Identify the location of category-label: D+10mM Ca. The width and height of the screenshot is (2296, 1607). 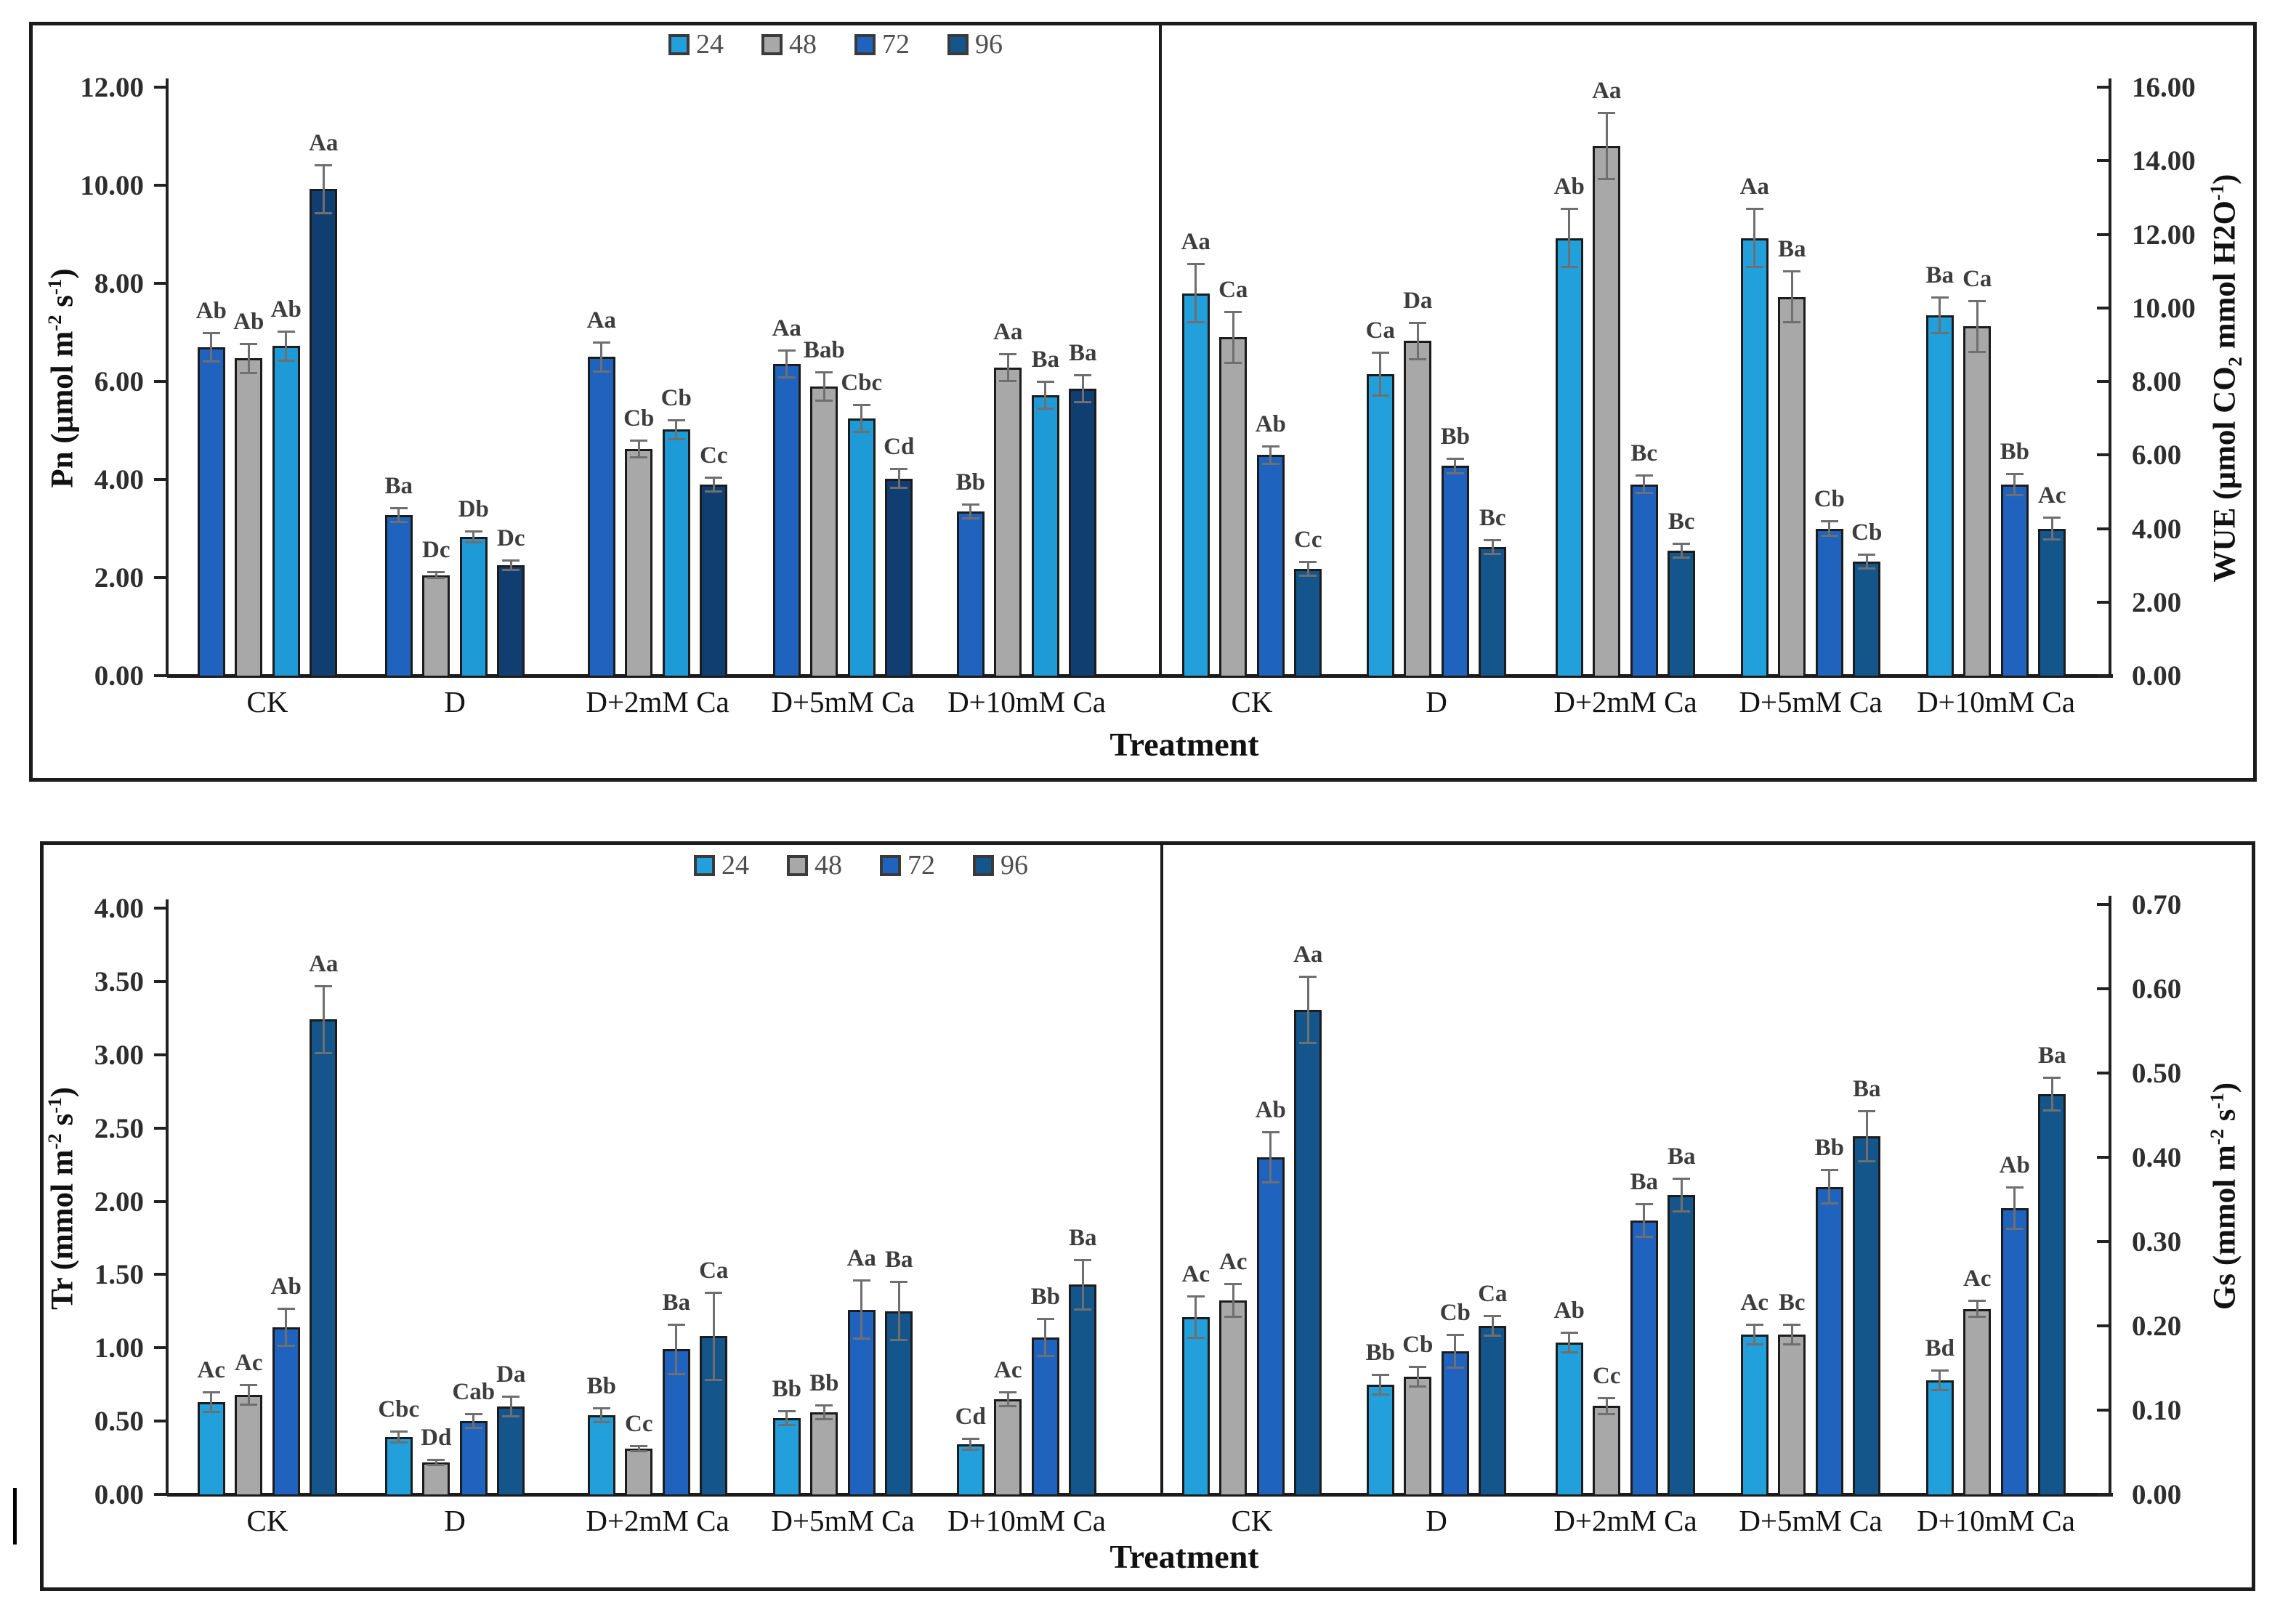
(1026, 1520).